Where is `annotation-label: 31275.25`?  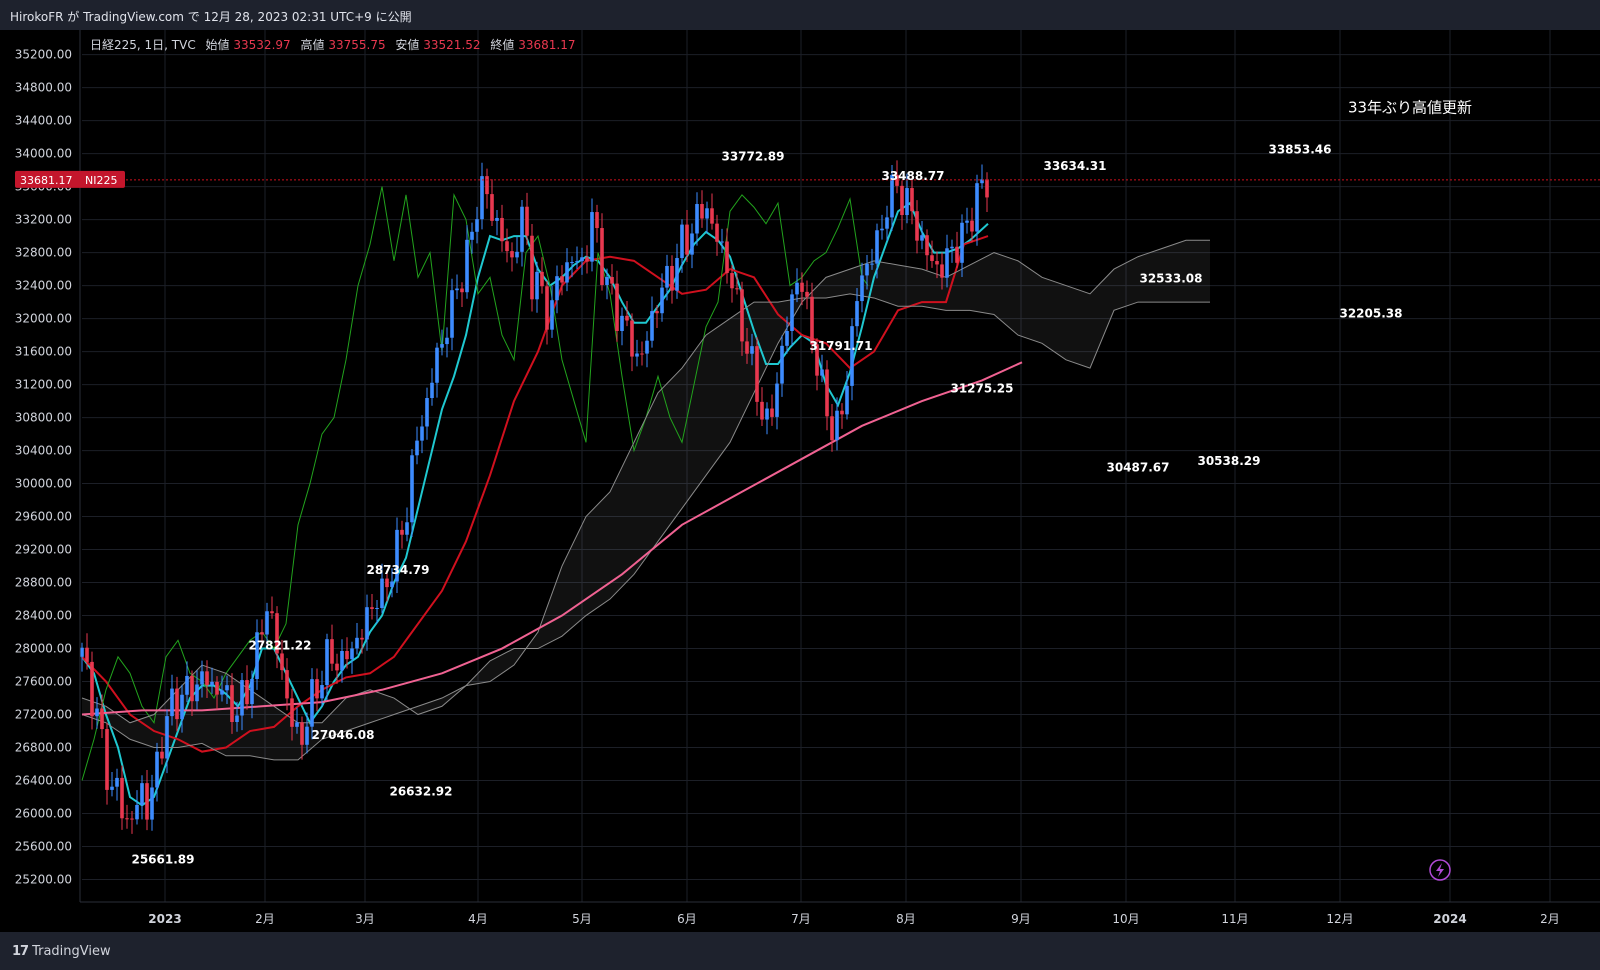 annotation-label: 31275.25 is located at coordinates (981, 388).